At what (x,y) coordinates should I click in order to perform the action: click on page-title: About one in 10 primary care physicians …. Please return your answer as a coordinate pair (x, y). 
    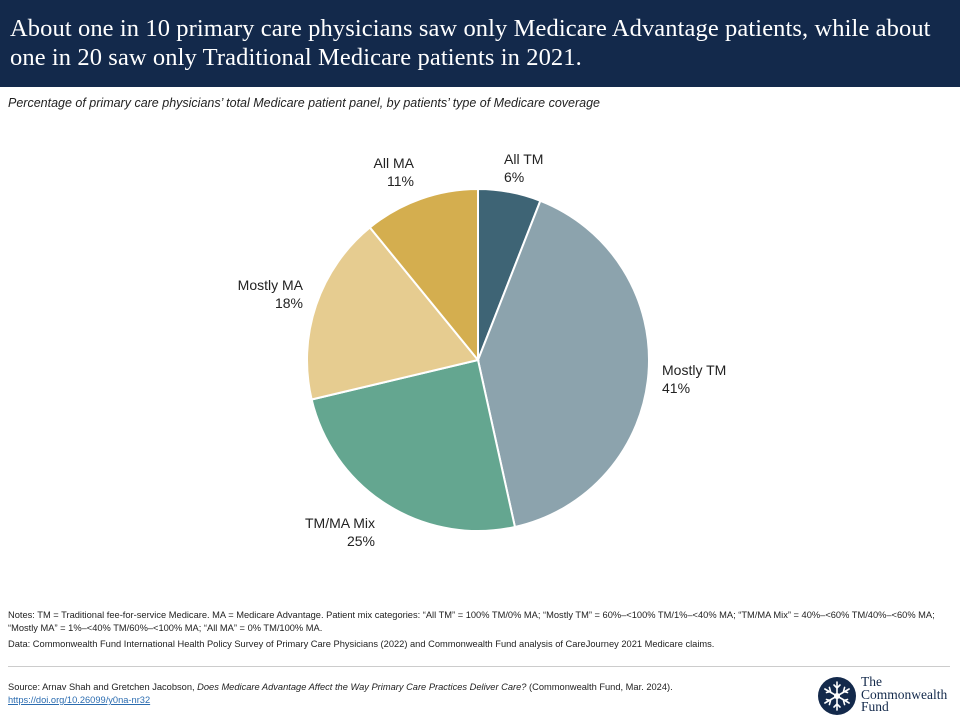
    Looking at the image, I should click on (470, 43).